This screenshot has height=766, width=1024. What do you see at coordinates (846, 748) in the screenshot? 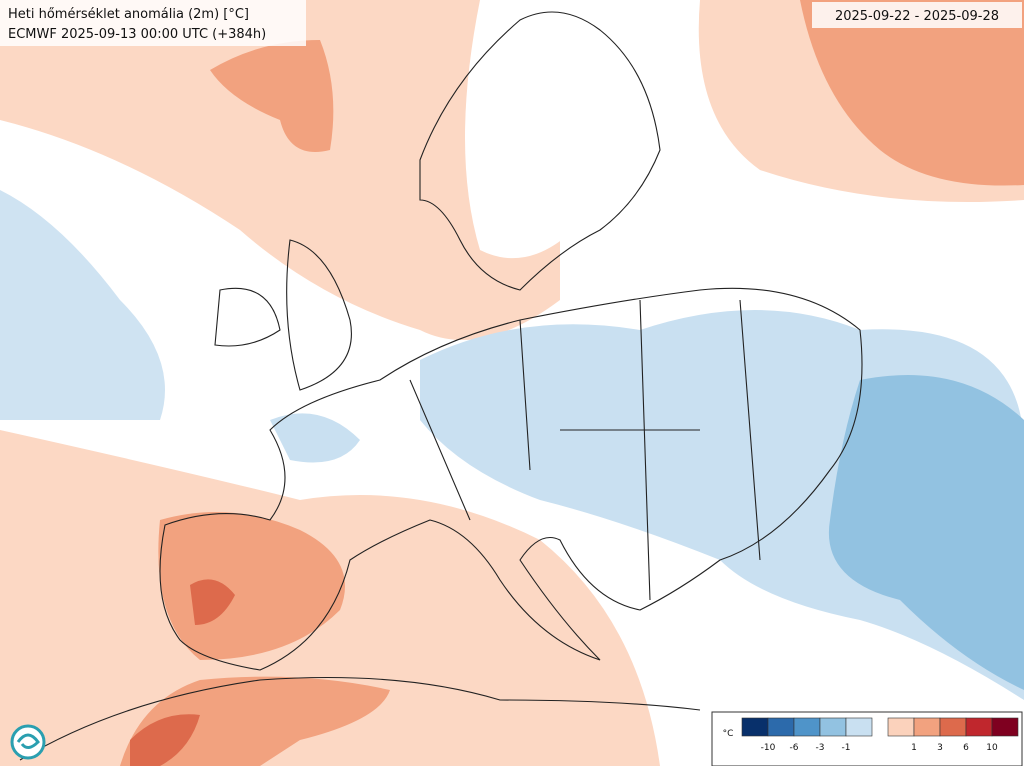
I see `legend-tick-label: -1` at bounding box center [846, 748].